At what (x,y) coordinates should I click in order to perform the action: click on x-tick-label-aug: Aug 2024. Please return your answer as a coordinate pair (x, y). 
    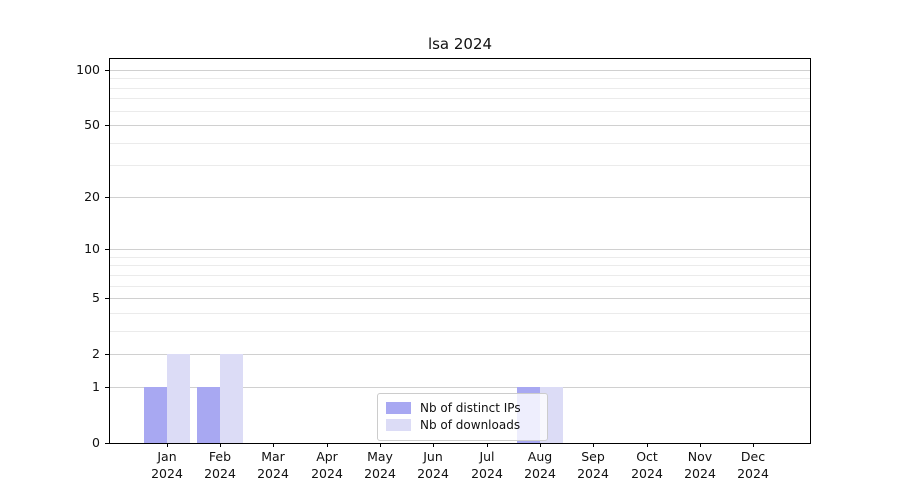
    Looking at the image, I should click on (540, 465).